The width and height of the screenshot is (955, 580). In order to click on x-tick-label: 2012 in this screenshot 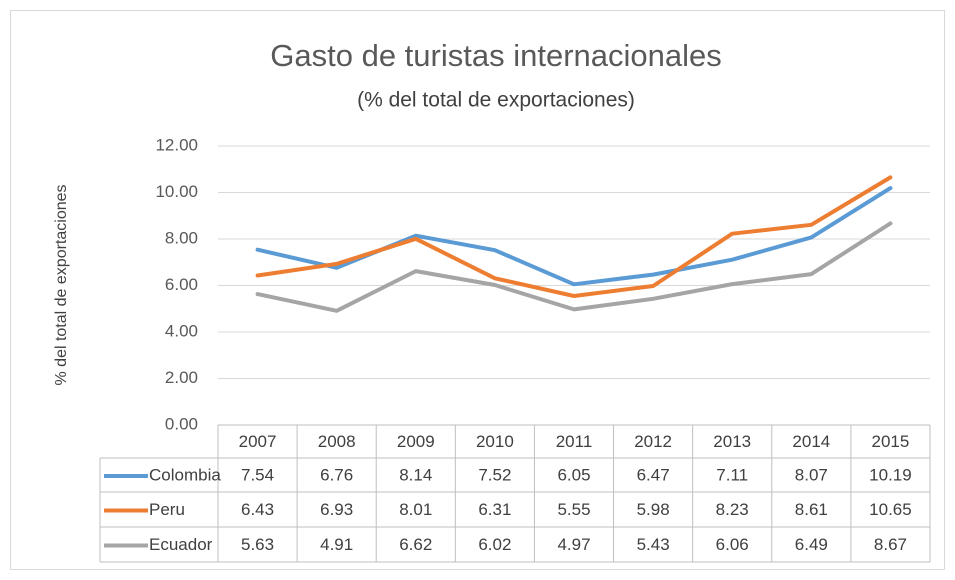, I will do `click(653, 441)`.